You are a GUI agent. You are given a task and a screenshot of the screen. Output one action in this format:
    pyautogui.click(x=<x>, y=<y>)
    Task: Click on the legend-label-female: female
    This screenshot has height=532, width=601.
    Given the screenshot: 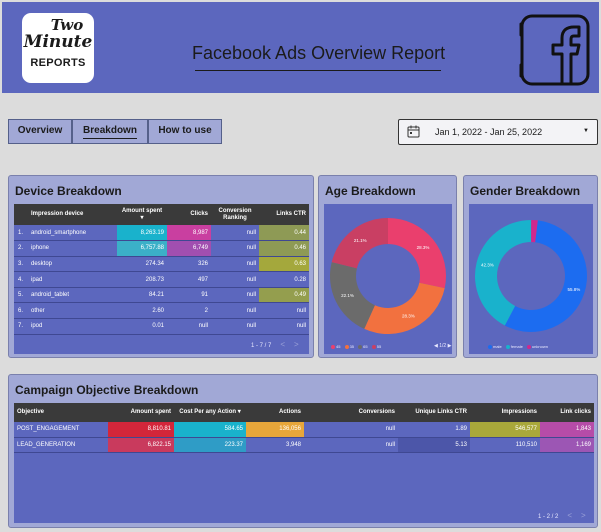 What is the action you would take?
    pyautogui.click(x=516, y=346)
    